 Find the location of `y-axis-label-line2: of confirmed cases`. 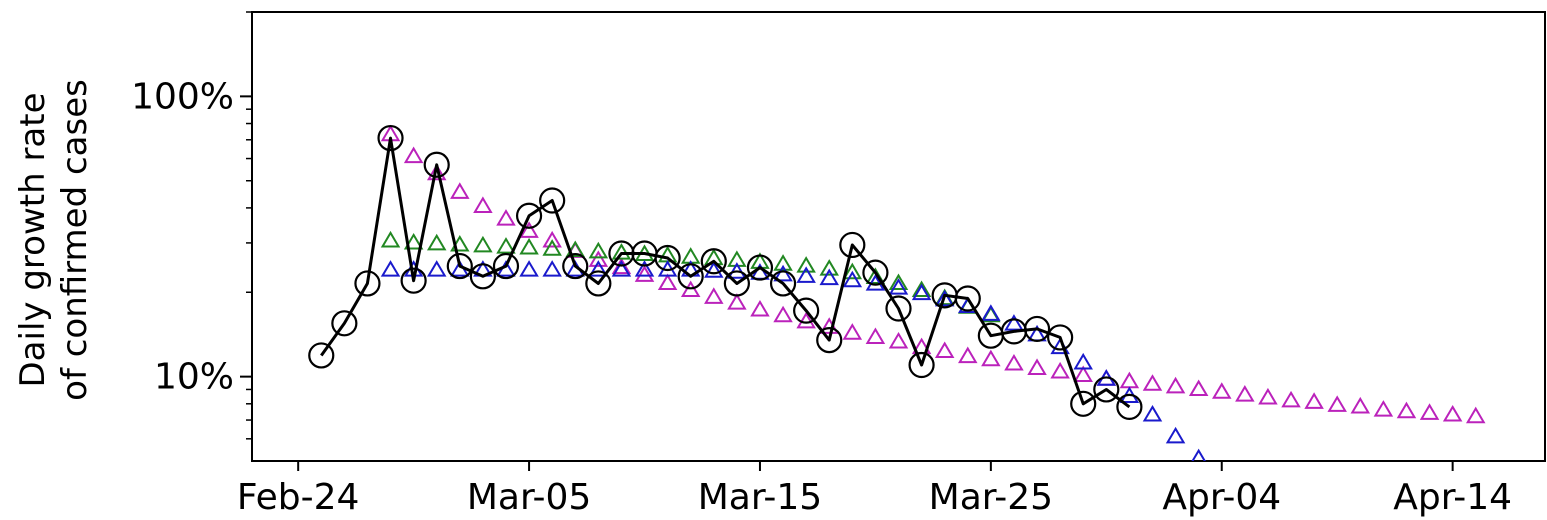

y-axis-label-line2: of confirmed cases is located at coordinates (75, 240).